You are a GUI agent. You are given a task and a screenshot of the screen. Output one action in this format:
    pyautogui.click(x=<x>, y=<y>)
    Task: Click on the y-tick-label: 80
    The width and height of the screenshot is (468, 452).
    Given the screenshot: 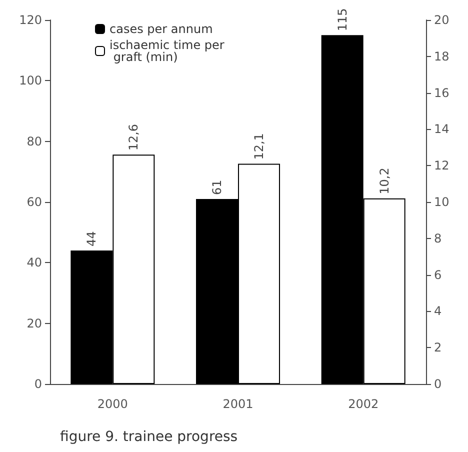 What is the action you would take?
    pyautogui.click(x=34, y=141)
    